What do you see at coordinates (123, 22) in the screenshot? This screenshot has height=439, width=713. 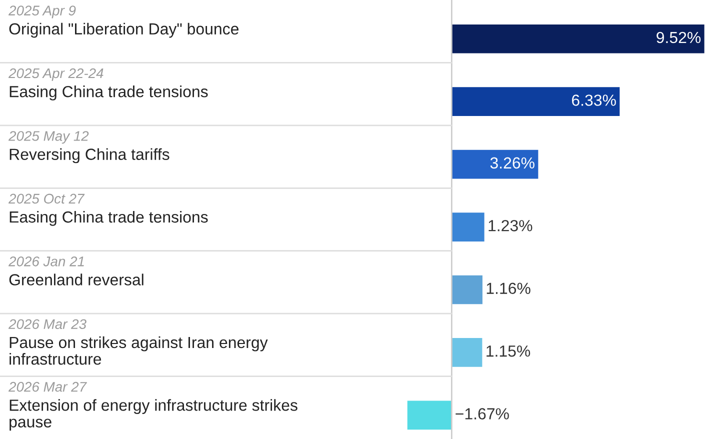 I see `y-tick-label: 2025 Apr 9 Original "Liberation Day" bounce` at bounding box center [123, 22].